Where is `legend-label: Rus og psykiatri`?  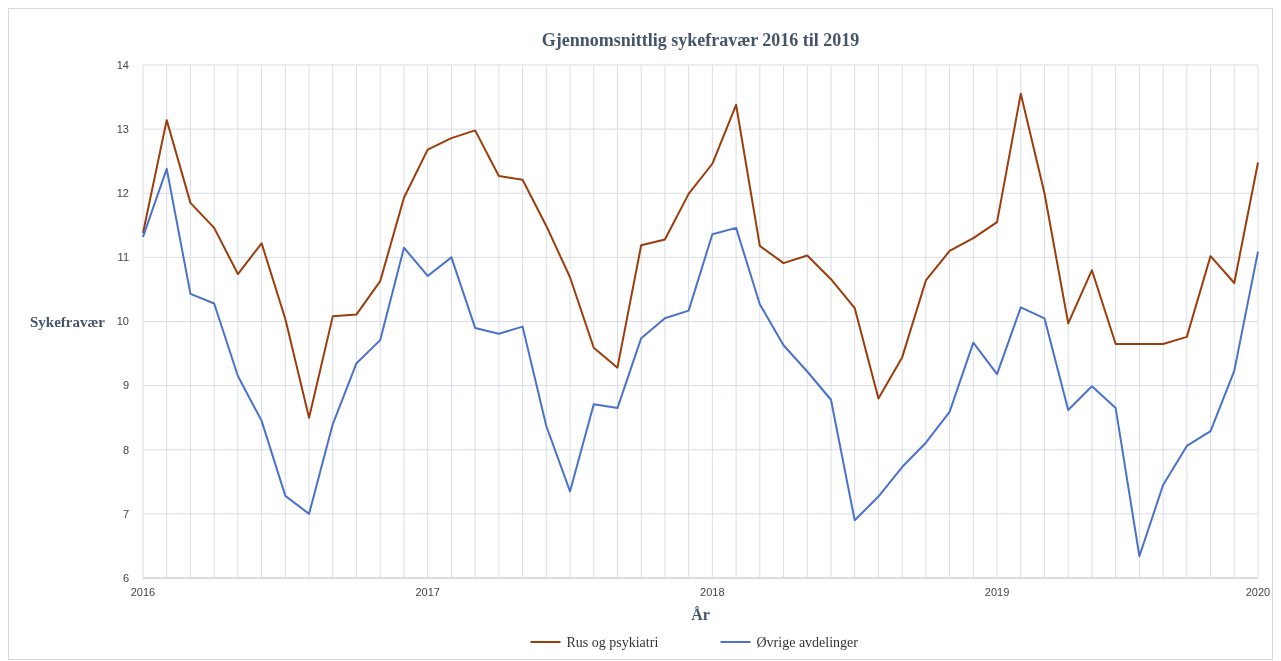 legend-label: Rus og psykiatri is located at coordinates (612, 642).